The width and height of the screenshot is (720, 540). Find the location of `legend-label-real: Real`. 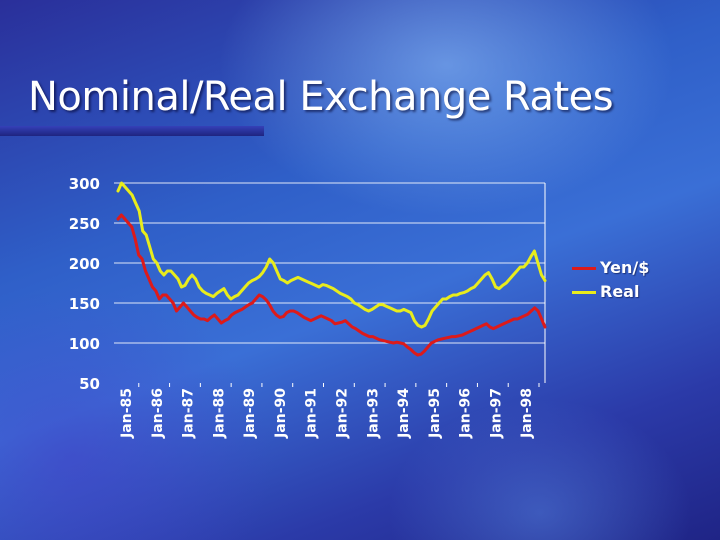

legend-label-real: Real is located at coordinates (620, 291).